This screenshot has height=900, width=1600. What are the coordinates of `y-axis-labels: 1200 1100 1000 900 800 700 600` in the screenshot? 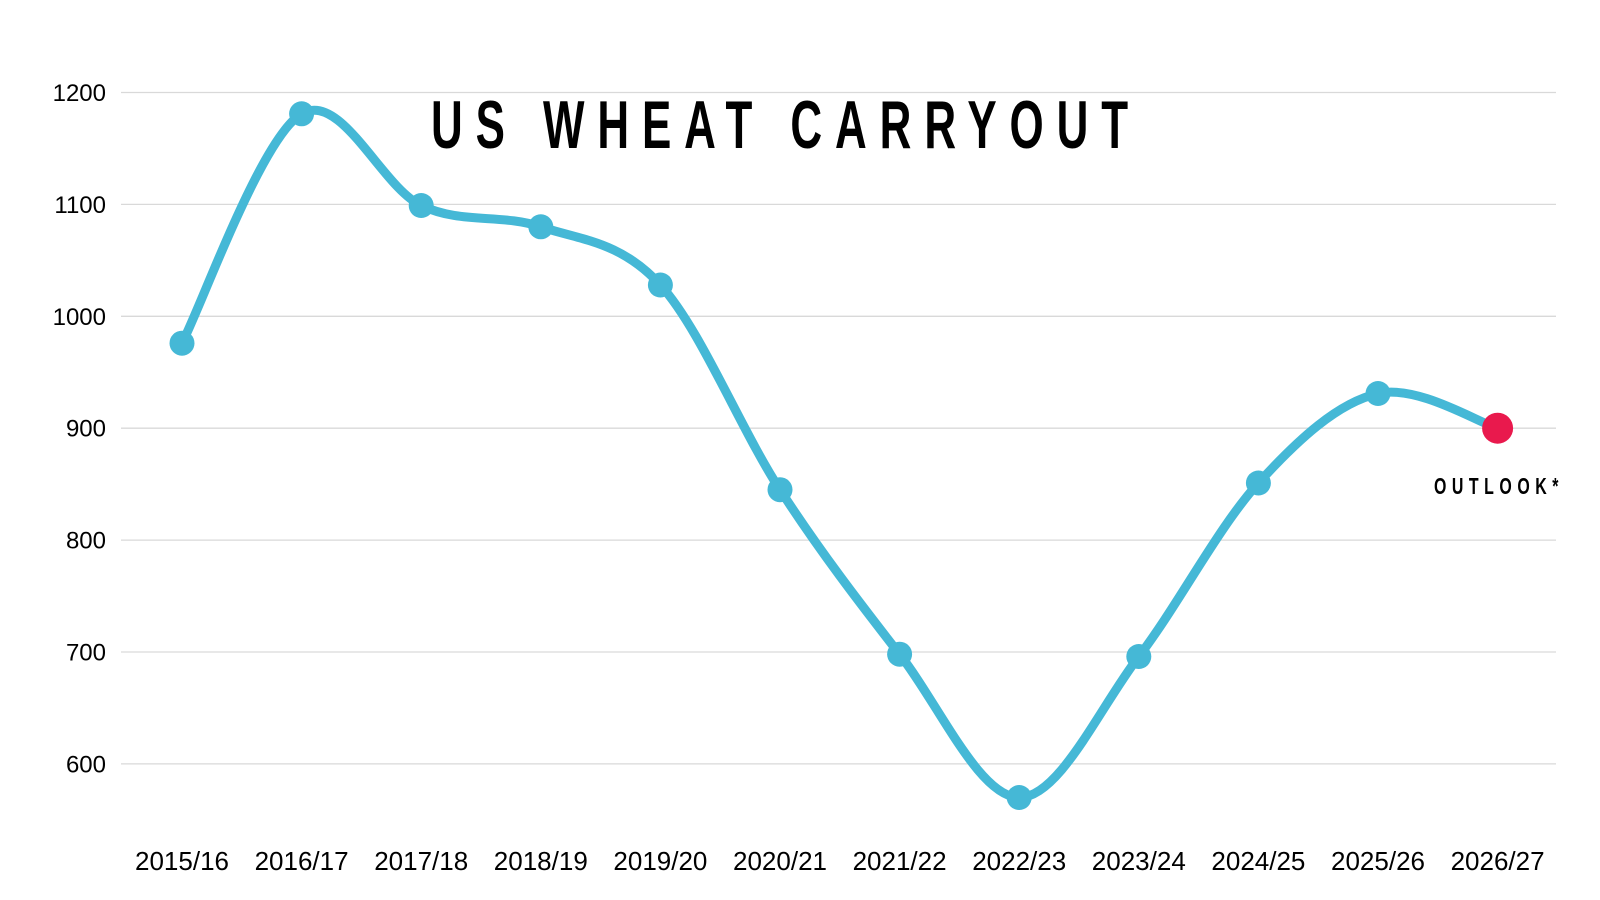 It's located at (79, 429).